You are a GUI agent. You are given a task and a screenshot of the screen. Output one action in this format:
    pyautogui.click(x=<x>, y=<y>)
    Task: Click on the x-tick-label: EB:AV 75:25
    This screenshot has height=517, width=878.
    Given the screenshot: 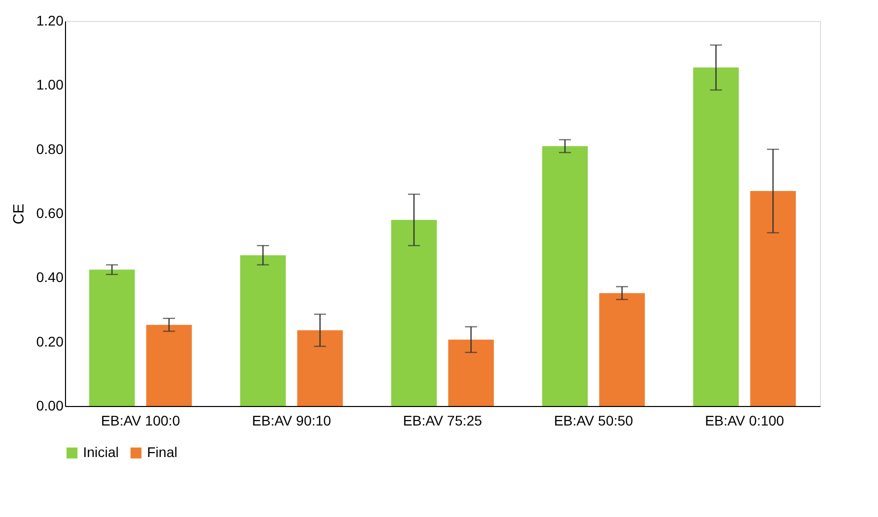 What is the action you would take?
    pyautogui.click(x=442, y=420)
    